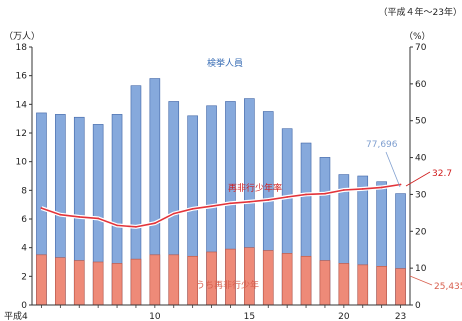 The height and width of the screenshot is (321, 462). What do you see at coordinates (24, 306) in the screenshot?
I see `left-tick-label: 0` at bounding box center [24, 306].